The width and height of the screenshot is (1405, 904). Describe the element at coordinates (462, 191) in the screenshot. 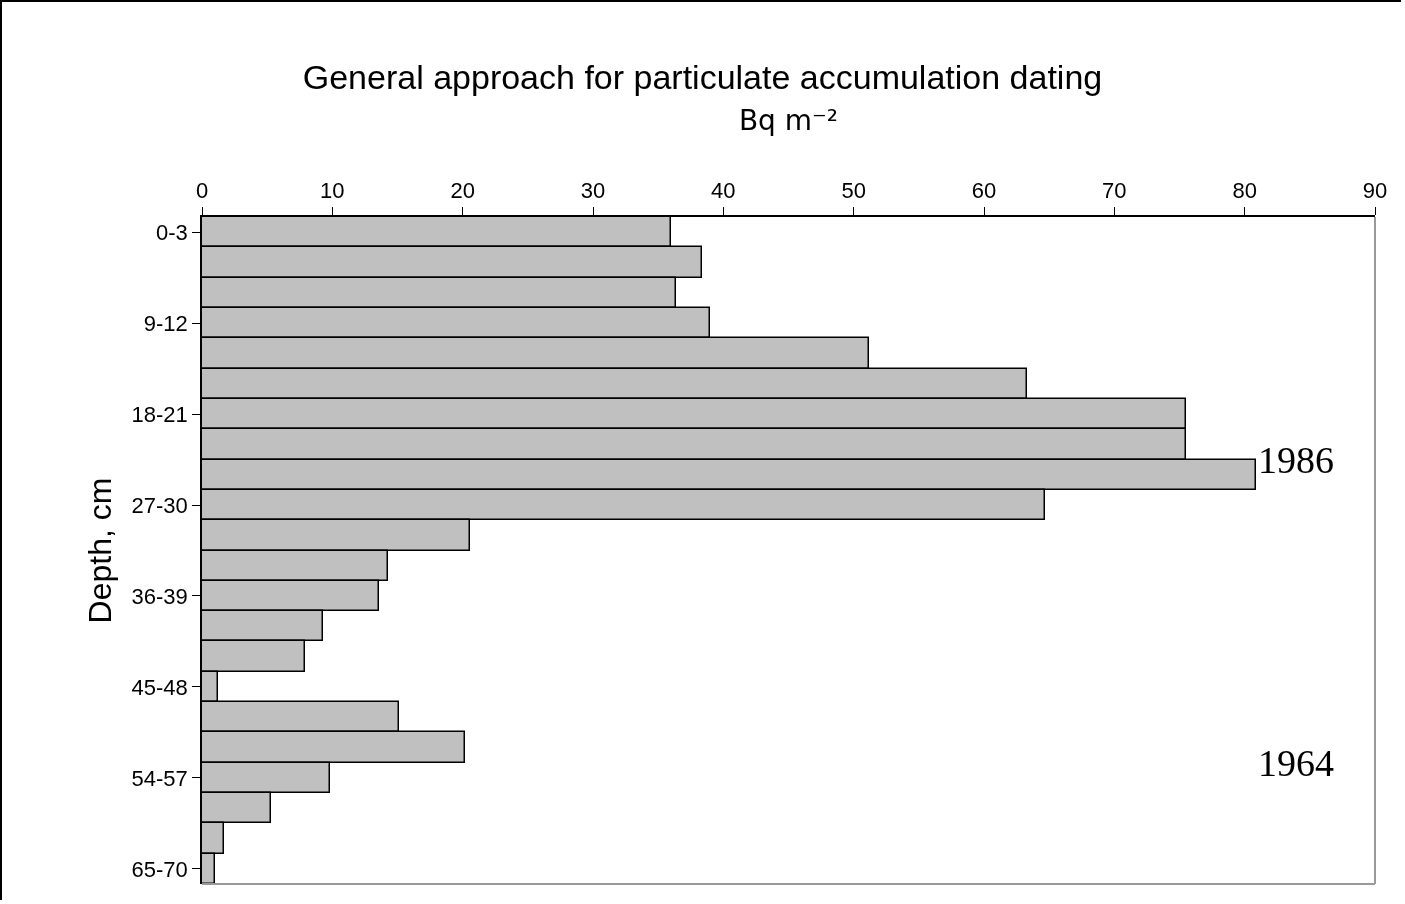

I see `x-tick-label: 20` at that location.